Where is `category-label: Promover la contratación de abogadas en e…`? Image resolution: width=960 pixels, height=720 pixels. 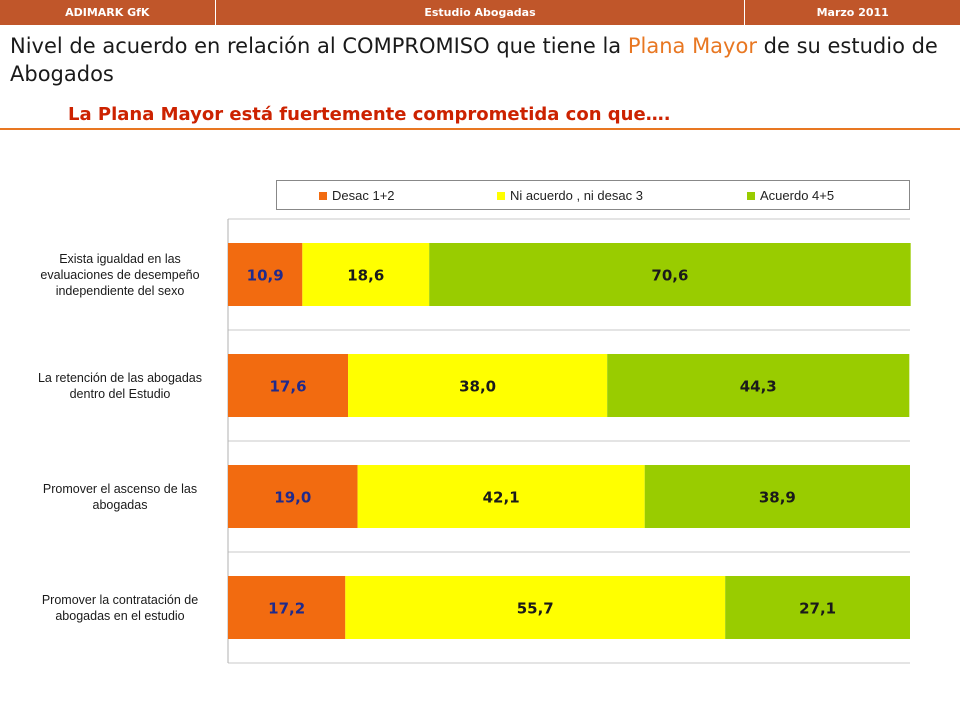
category-label: Promover la contratación de abogadas en e… is located at coordinates (120, 608).